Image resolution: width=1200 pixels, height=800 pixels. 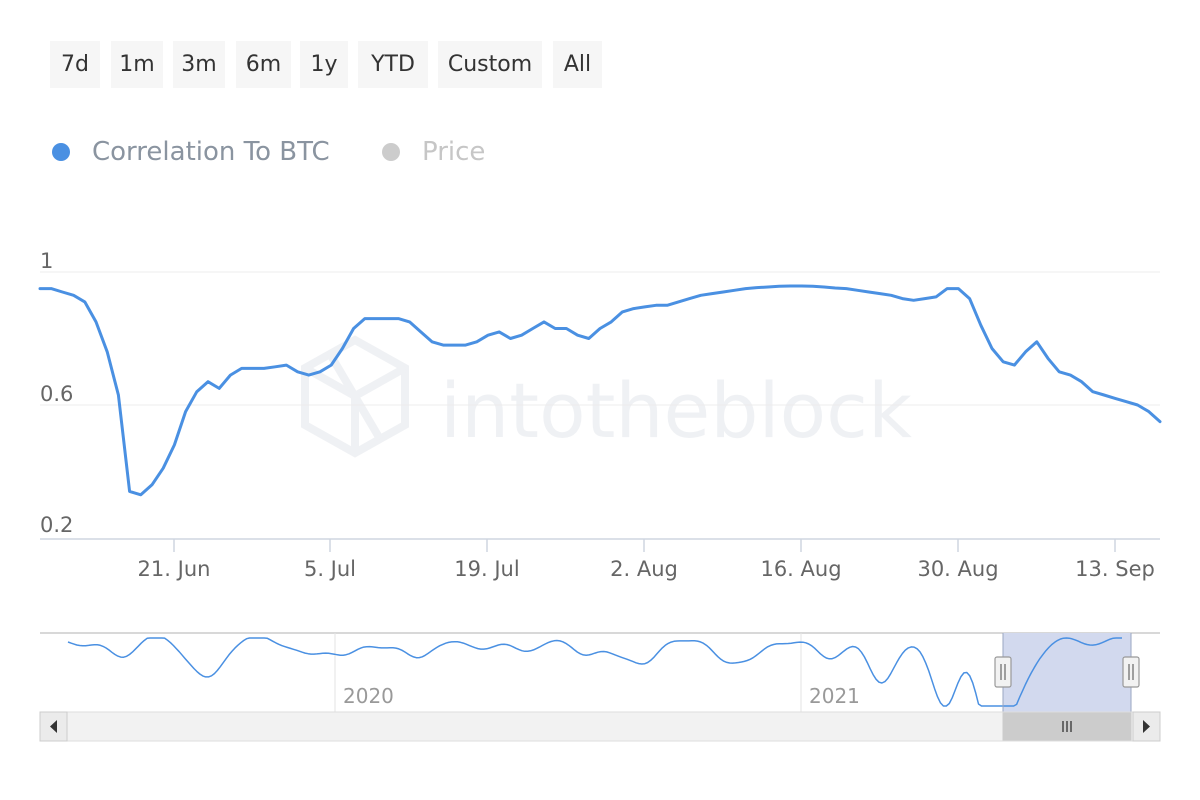 What do you see at coordinates (368, 696) in the screenshot?
I see `navigator-label-2020: 2020` at bounding box center [368, 696].